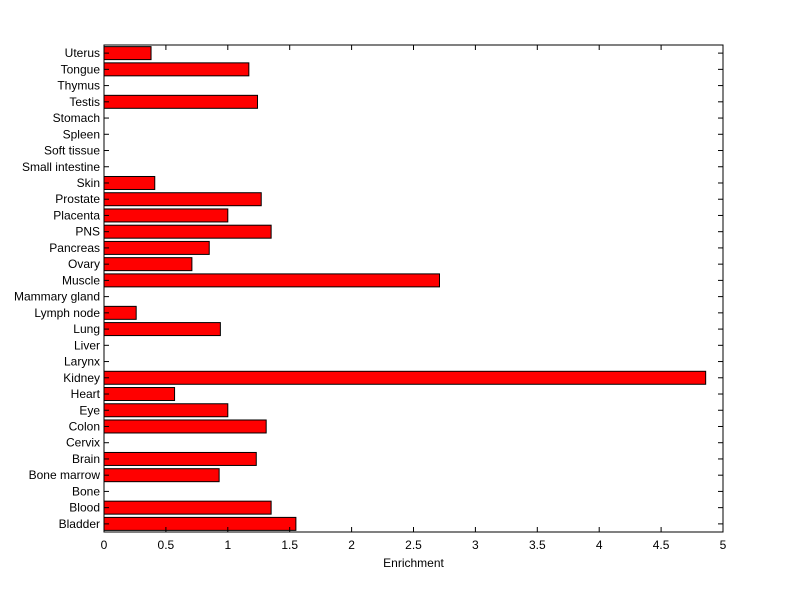 This screenshot has width=800, height=599. I want to click on y-tick-label: Pancreas, so click(74, 248).